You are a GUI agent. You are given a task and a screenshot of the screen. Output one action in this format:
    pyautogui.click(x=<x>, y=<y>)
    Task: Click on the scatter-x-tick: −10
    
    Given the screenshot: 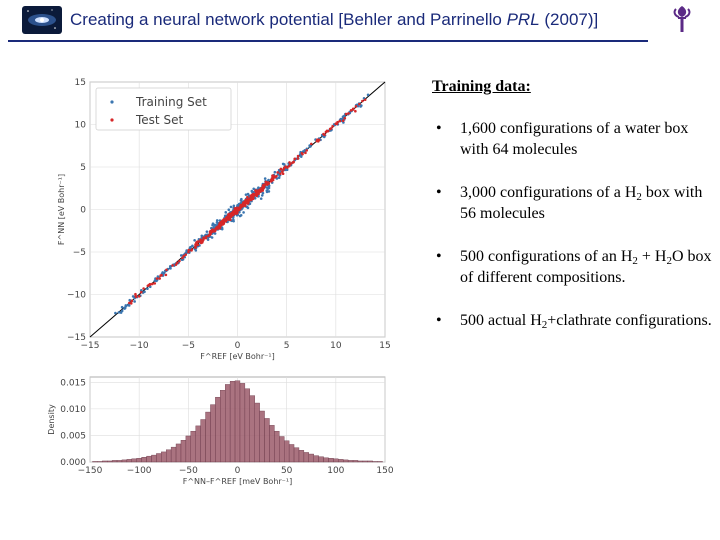 What is the action you would take?
    pyautogui.click(x=139, y=346)
    